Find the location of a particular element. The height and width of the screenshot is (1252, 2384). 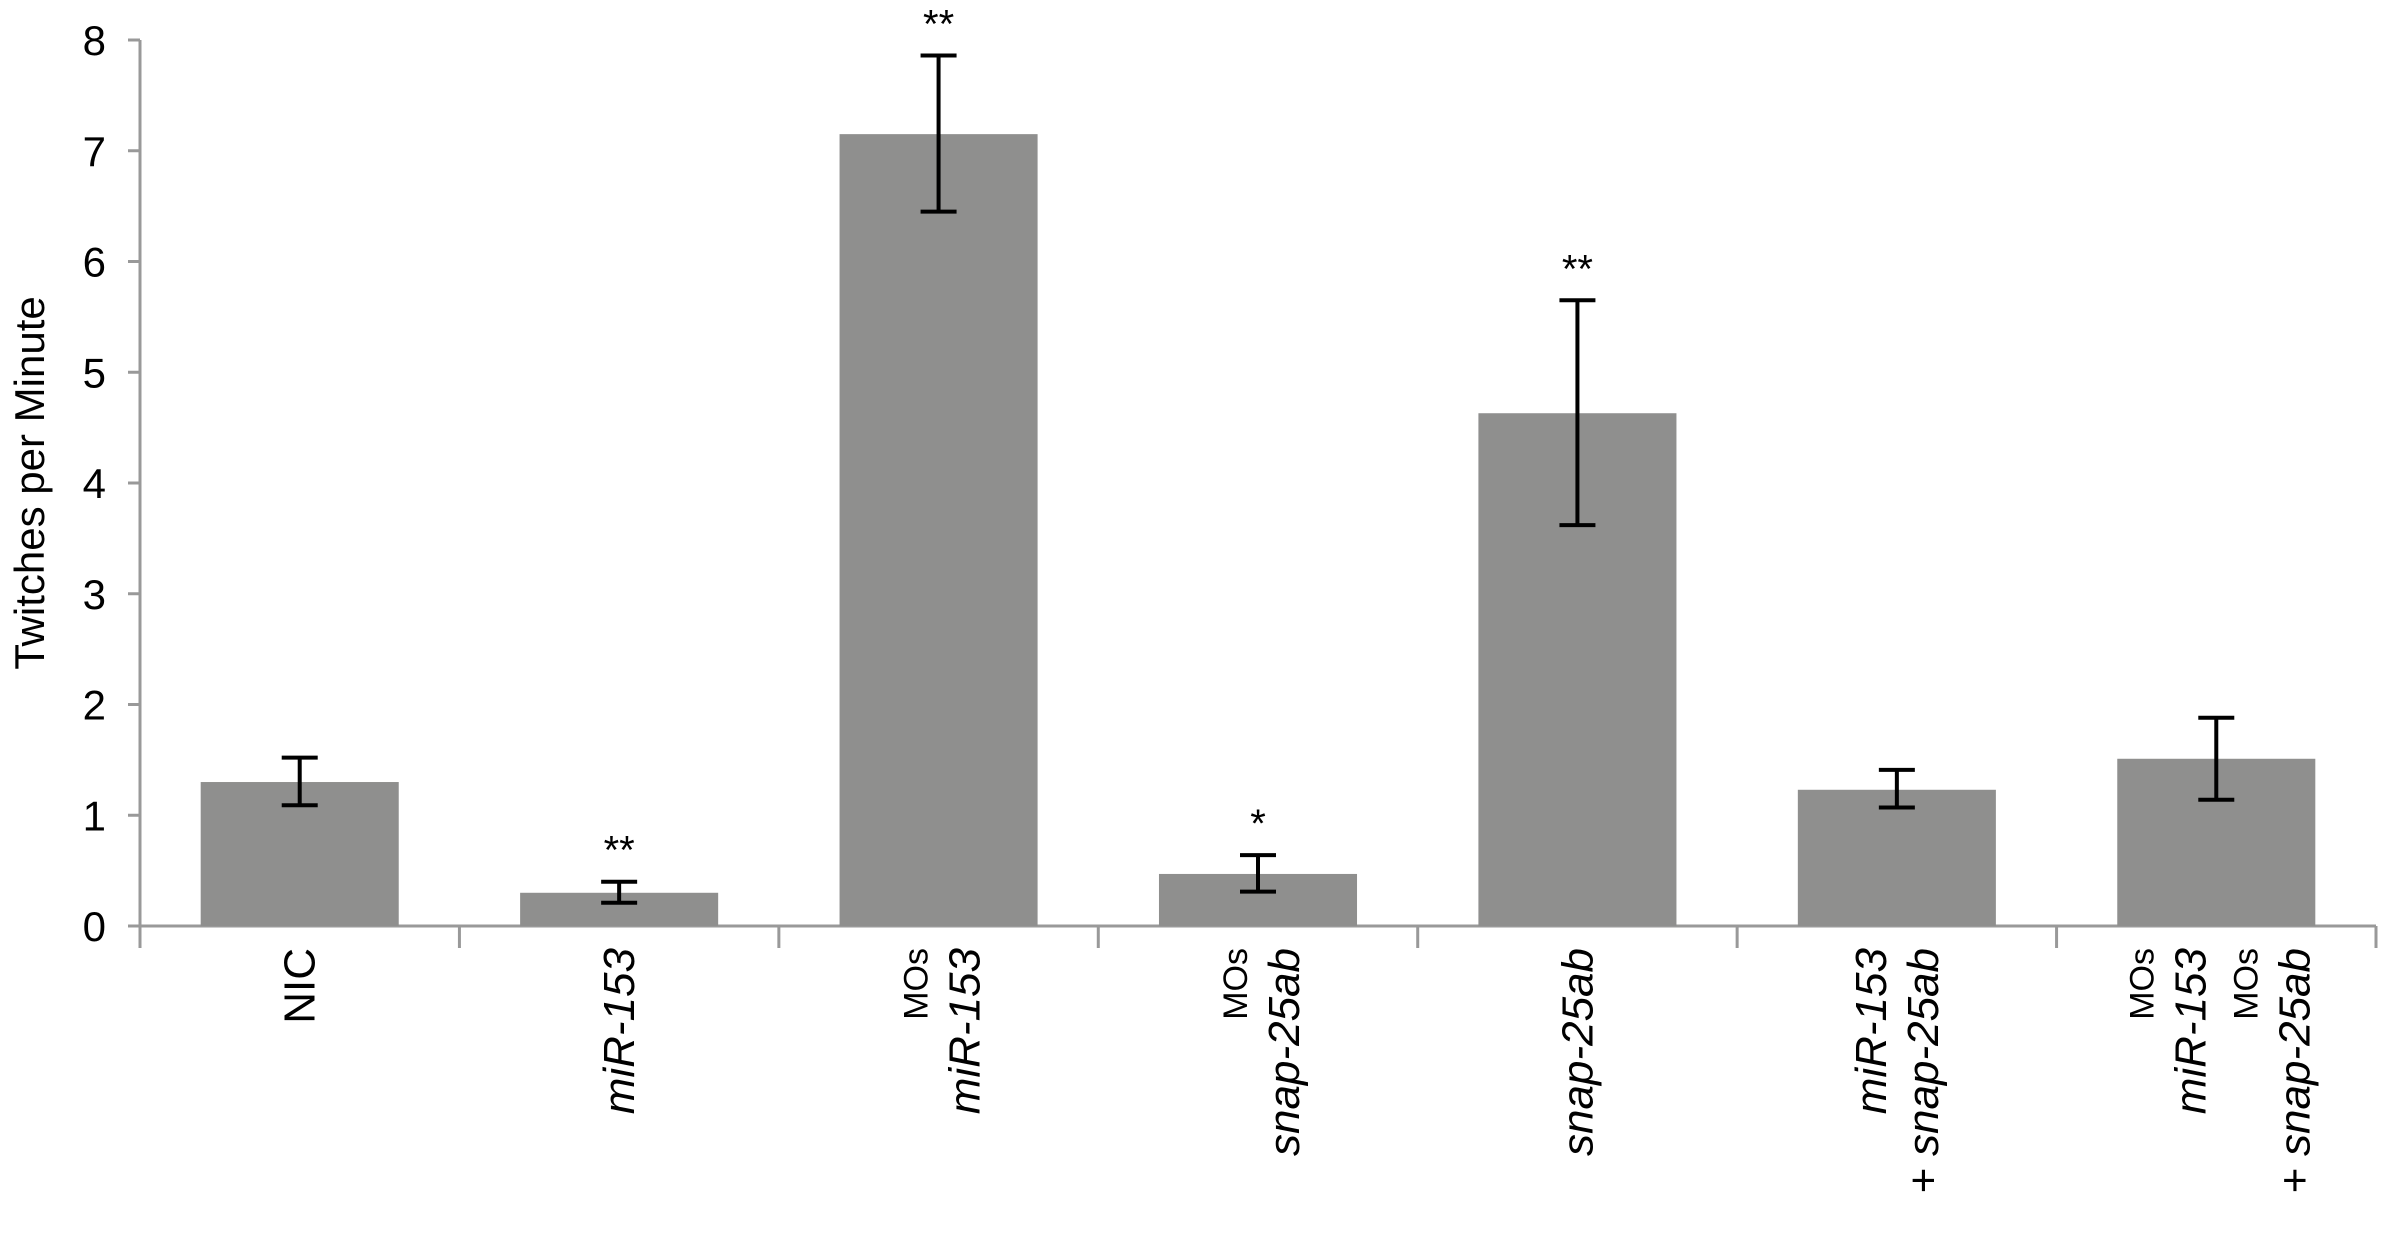

y-axis: 0 1 2 3 4 5 6 7 8 is located at coordinates (112, 483).